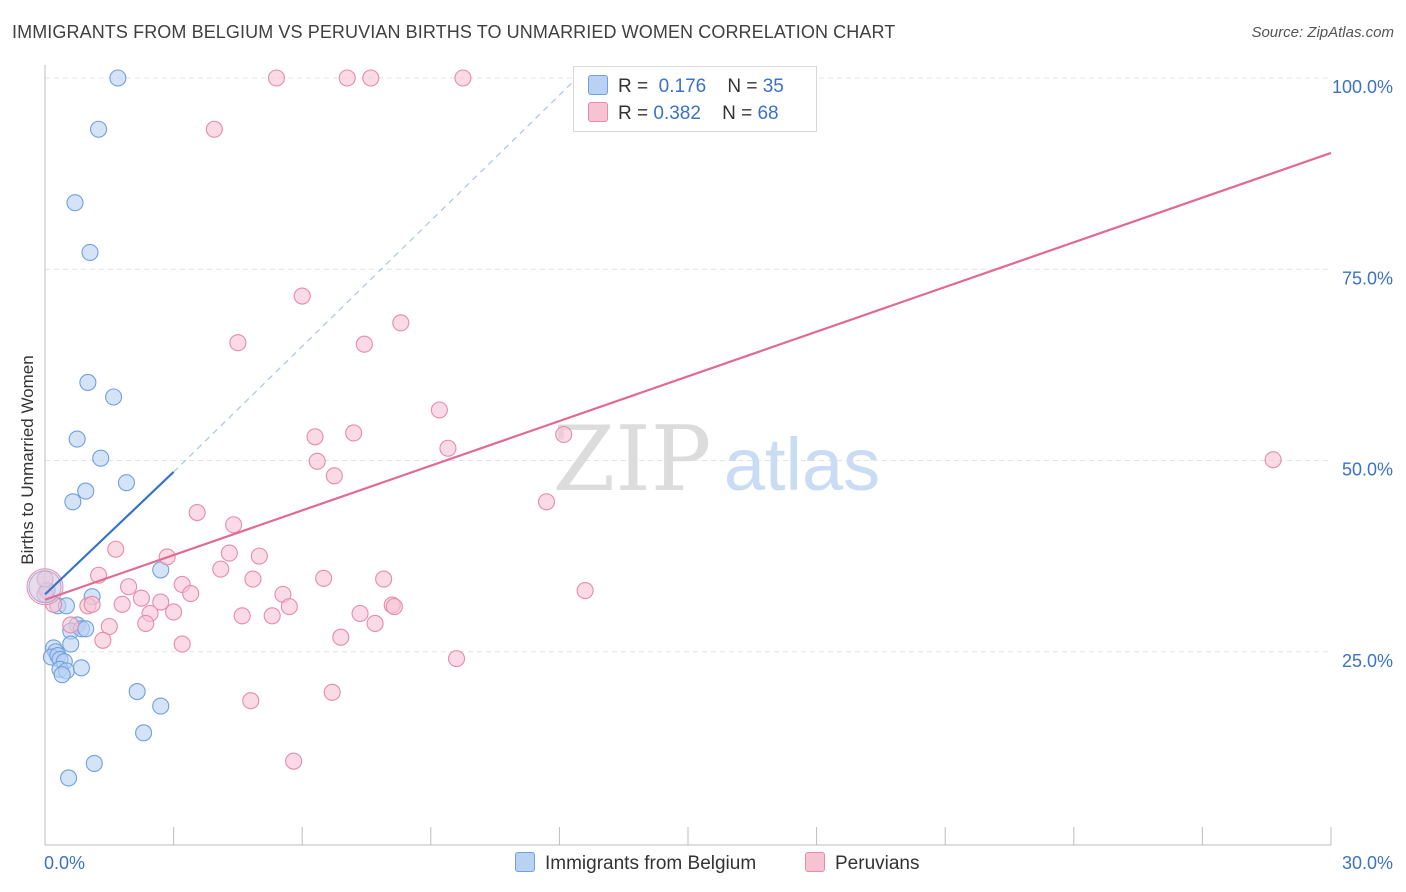  I want to click on legend-row-peruvians: R = 0.382 N = 68, so click(683, 114).